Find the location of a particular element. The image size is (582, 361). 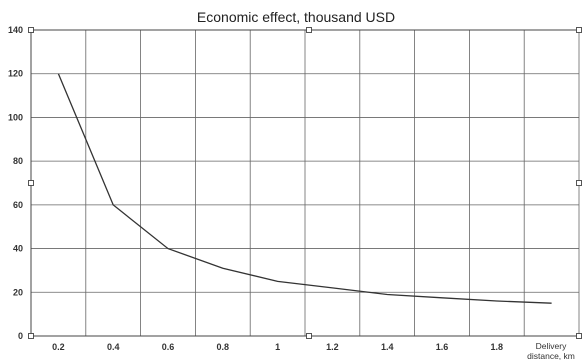

x-axis-label-line2: distance, km is located at coordinates (551, 356).